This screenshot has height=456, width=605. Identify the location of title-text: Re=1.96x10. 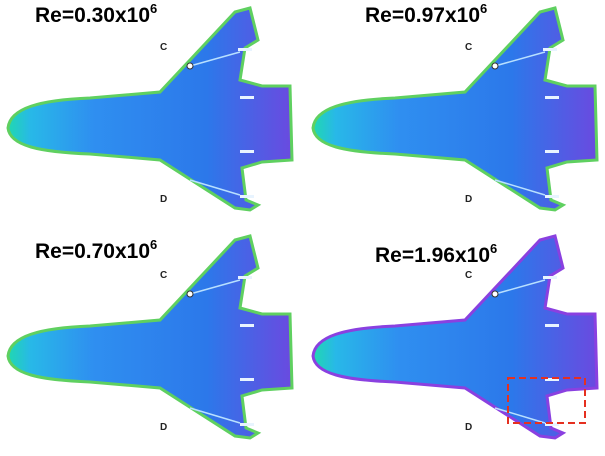
(432, 255).